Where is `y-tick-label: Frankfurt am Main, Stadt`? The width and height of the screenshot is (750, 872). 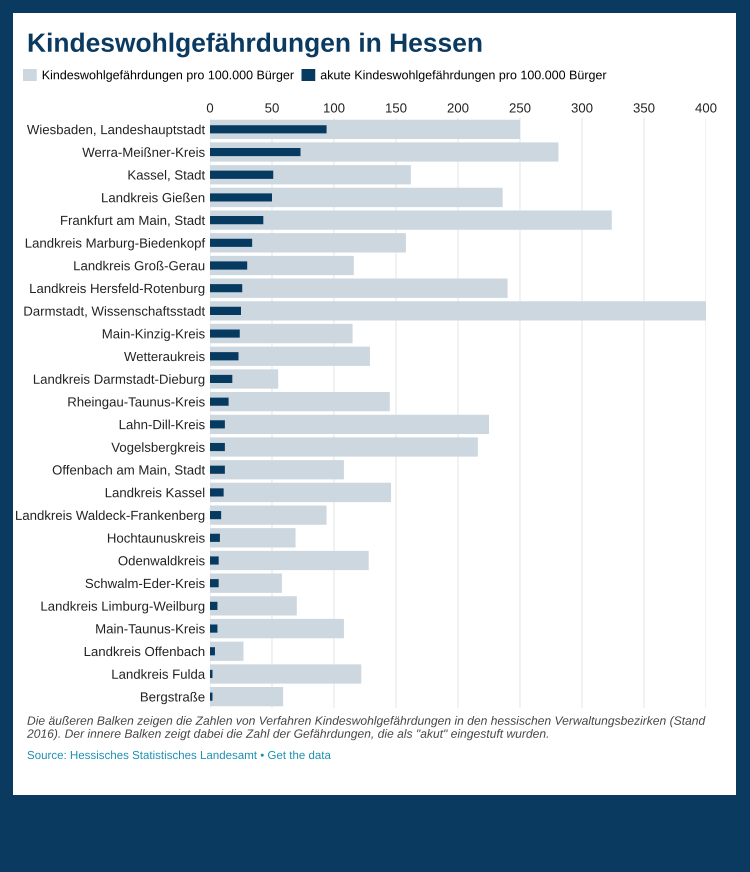 y-tick-label: Frankfurt am Main, Stadt is located at coordinates (133, 221).